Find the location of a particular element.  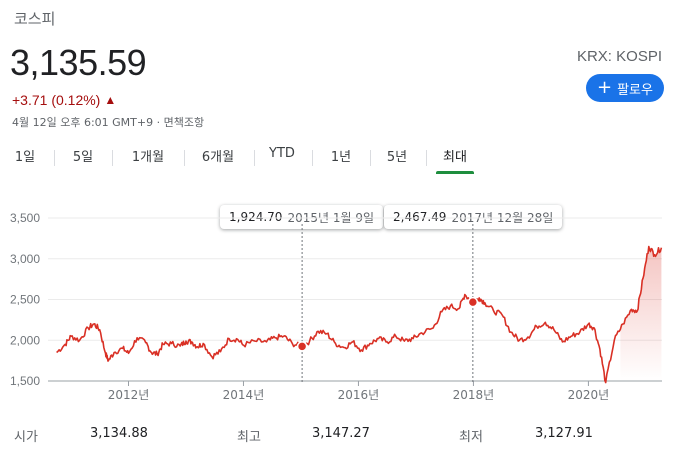

tab-label: 6개월 is located at coordinates (218, 157).